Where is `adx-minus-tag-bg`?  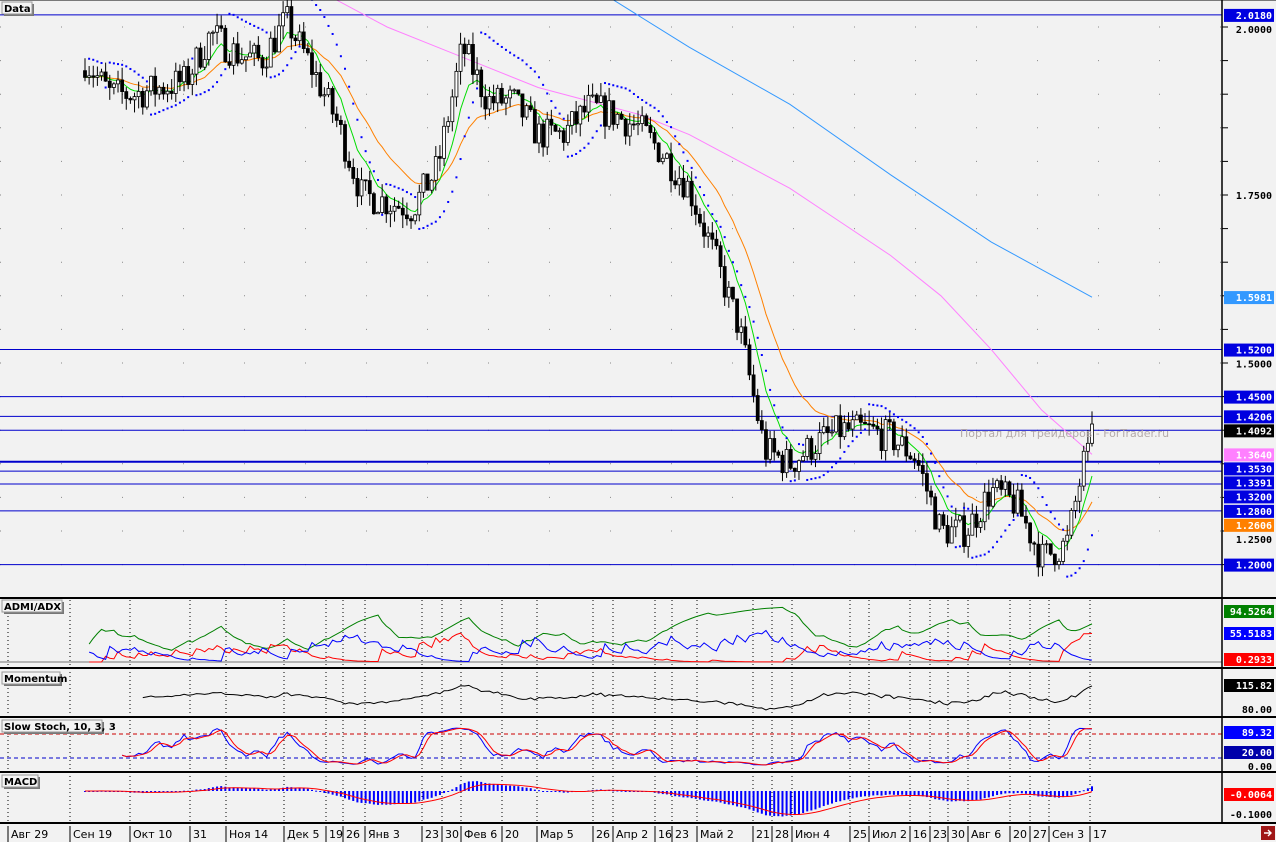
adx-minus-tag-bg is located at coordinates (1249, 633).